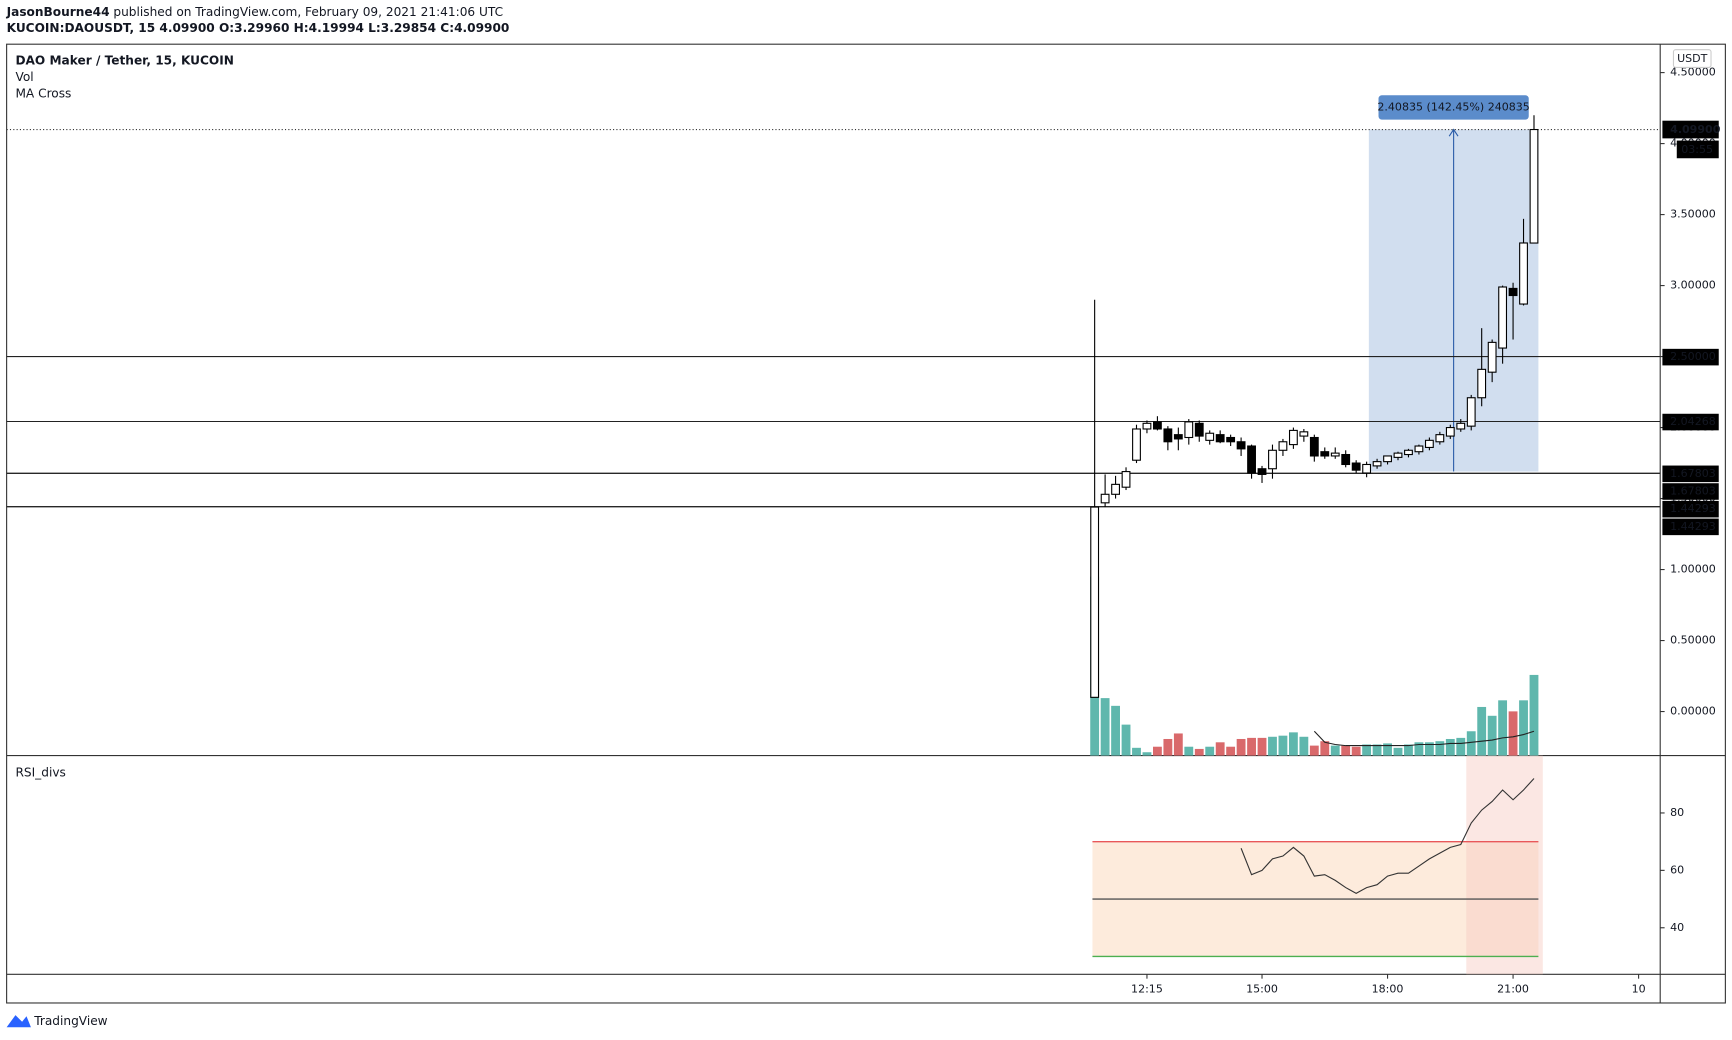  What do you see at coordinates (1677, 869) in the screenshot?
I see `rsi-tick-label: 60` at bounding box center [1677, 869].